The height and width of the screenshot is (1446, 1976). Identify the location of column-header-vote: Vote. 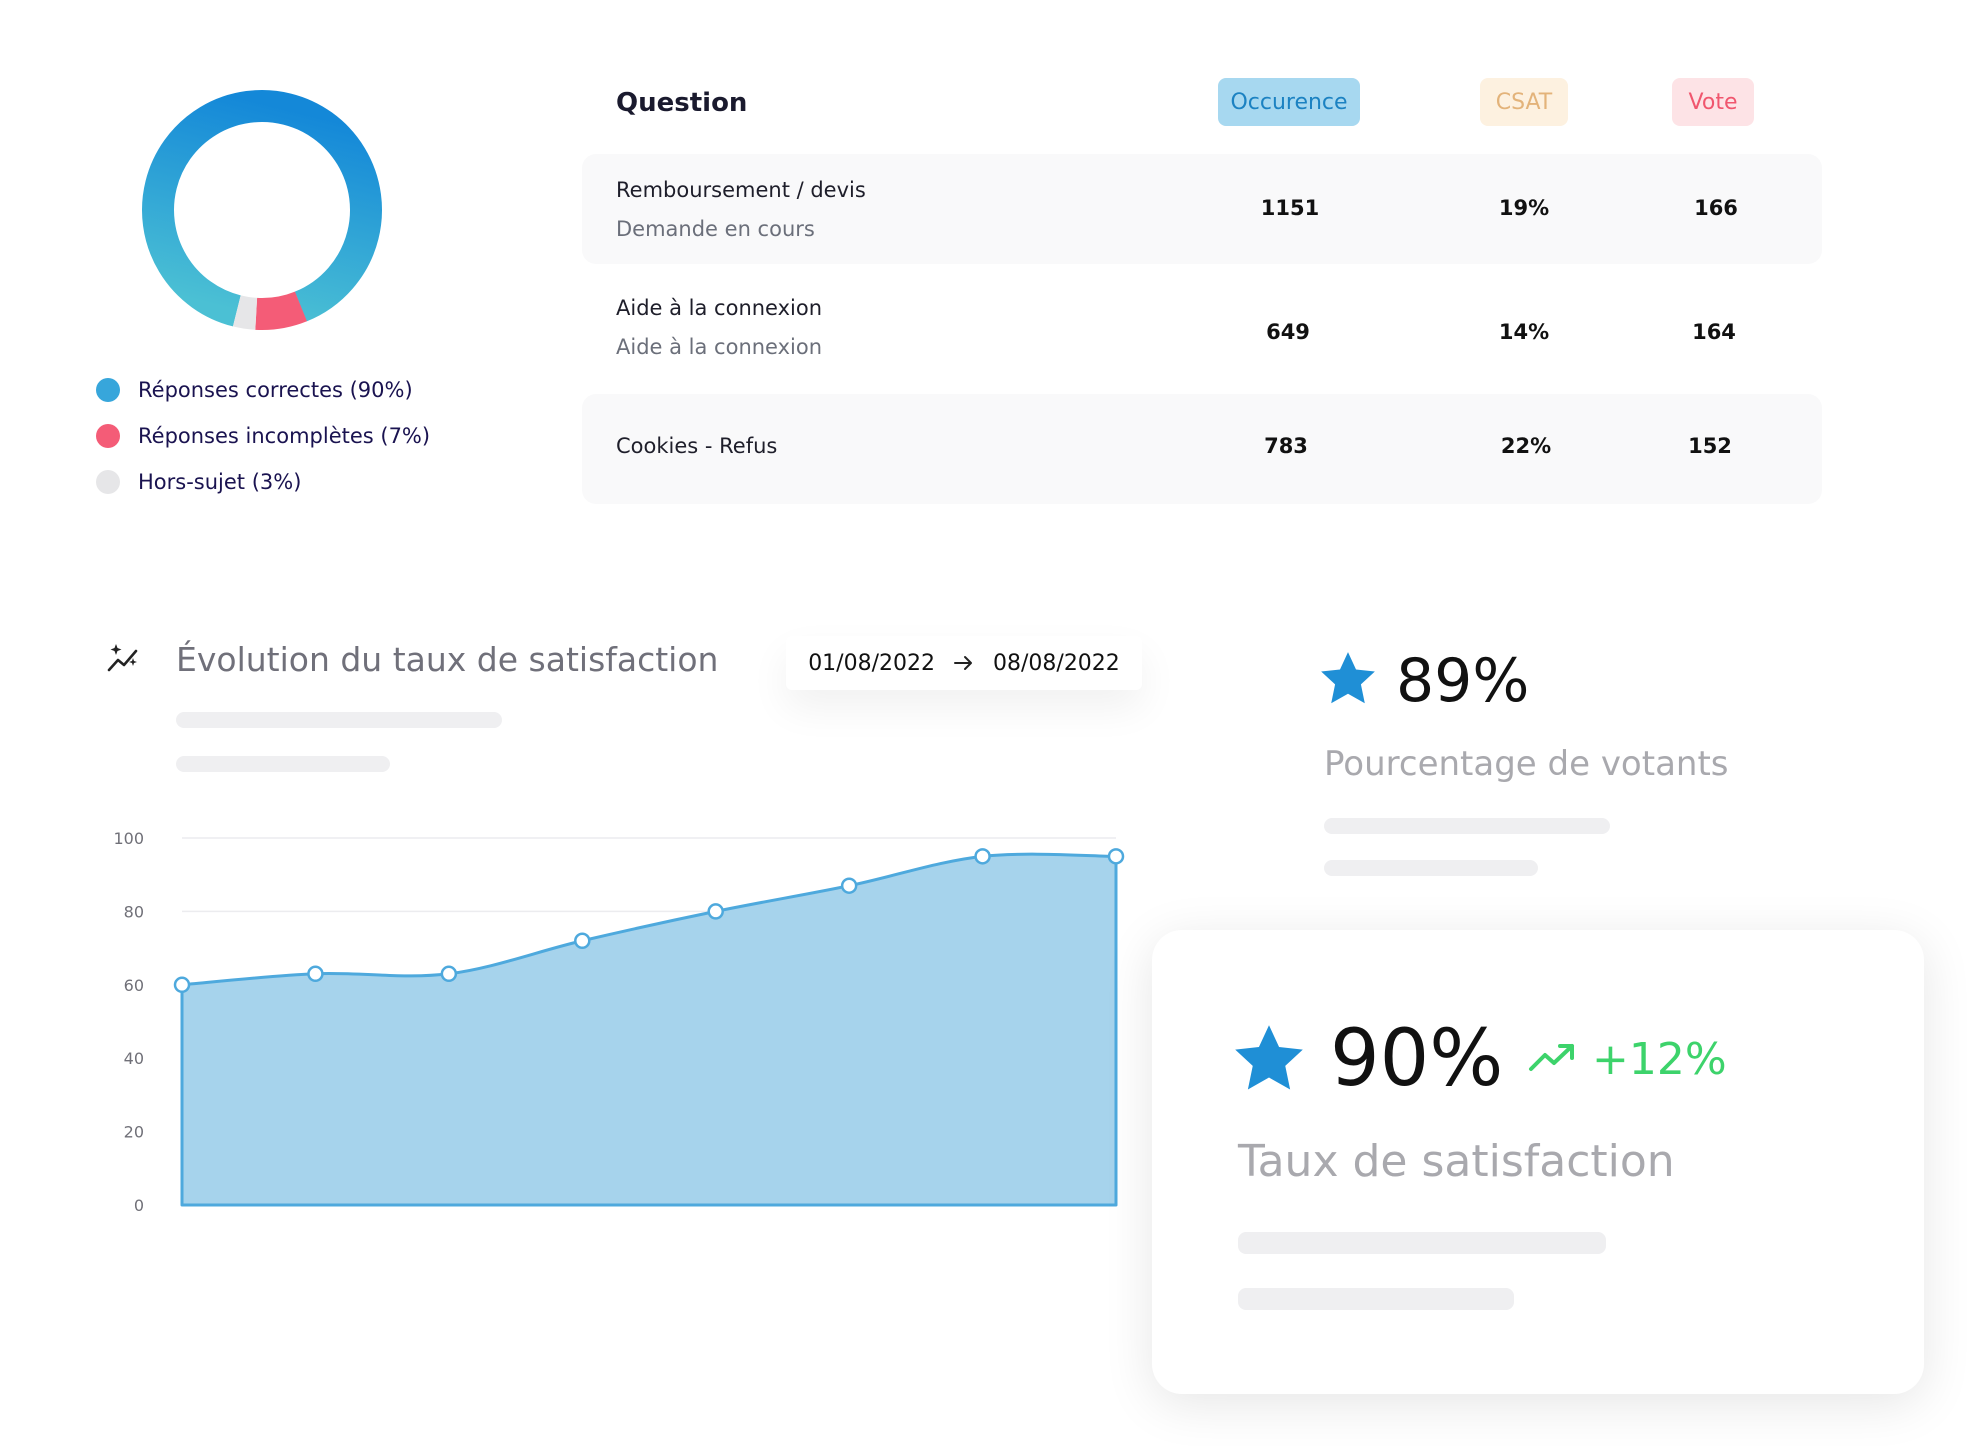
(1713, 102).